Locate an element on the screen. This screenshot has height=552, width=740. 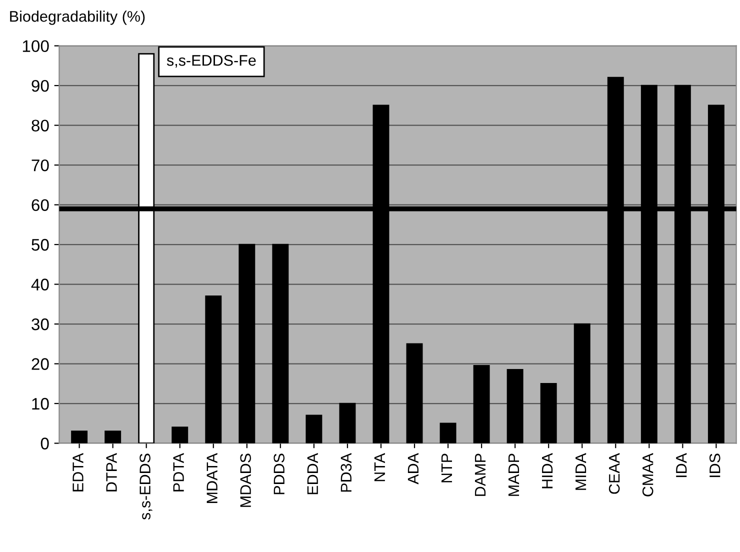
y-tick-label: 90 is located at coordinates (40, 86).